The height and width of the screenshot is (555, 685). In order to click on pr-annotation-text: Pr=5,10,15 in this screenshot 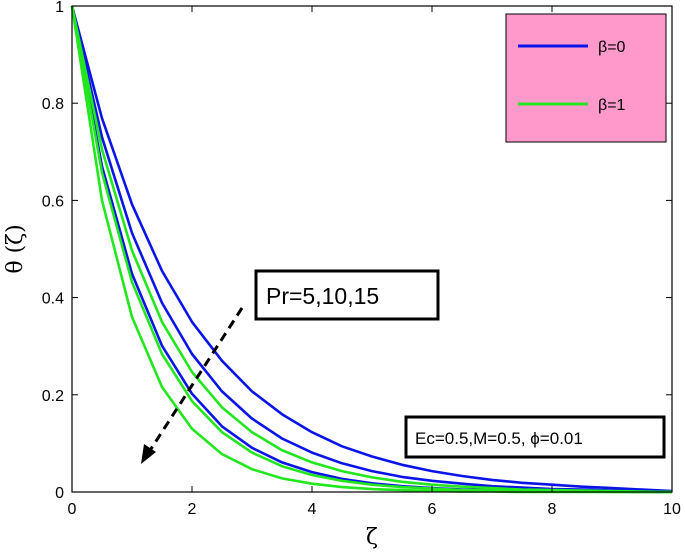, I will do `click(322, 296)`.